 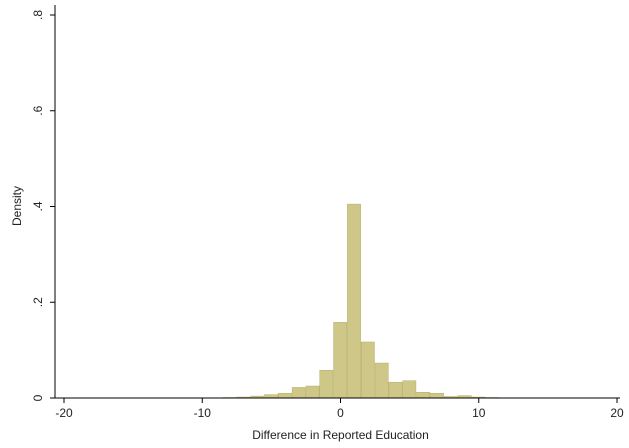 I want to click on y-tick-label: .6, so click(x=38, y=110).